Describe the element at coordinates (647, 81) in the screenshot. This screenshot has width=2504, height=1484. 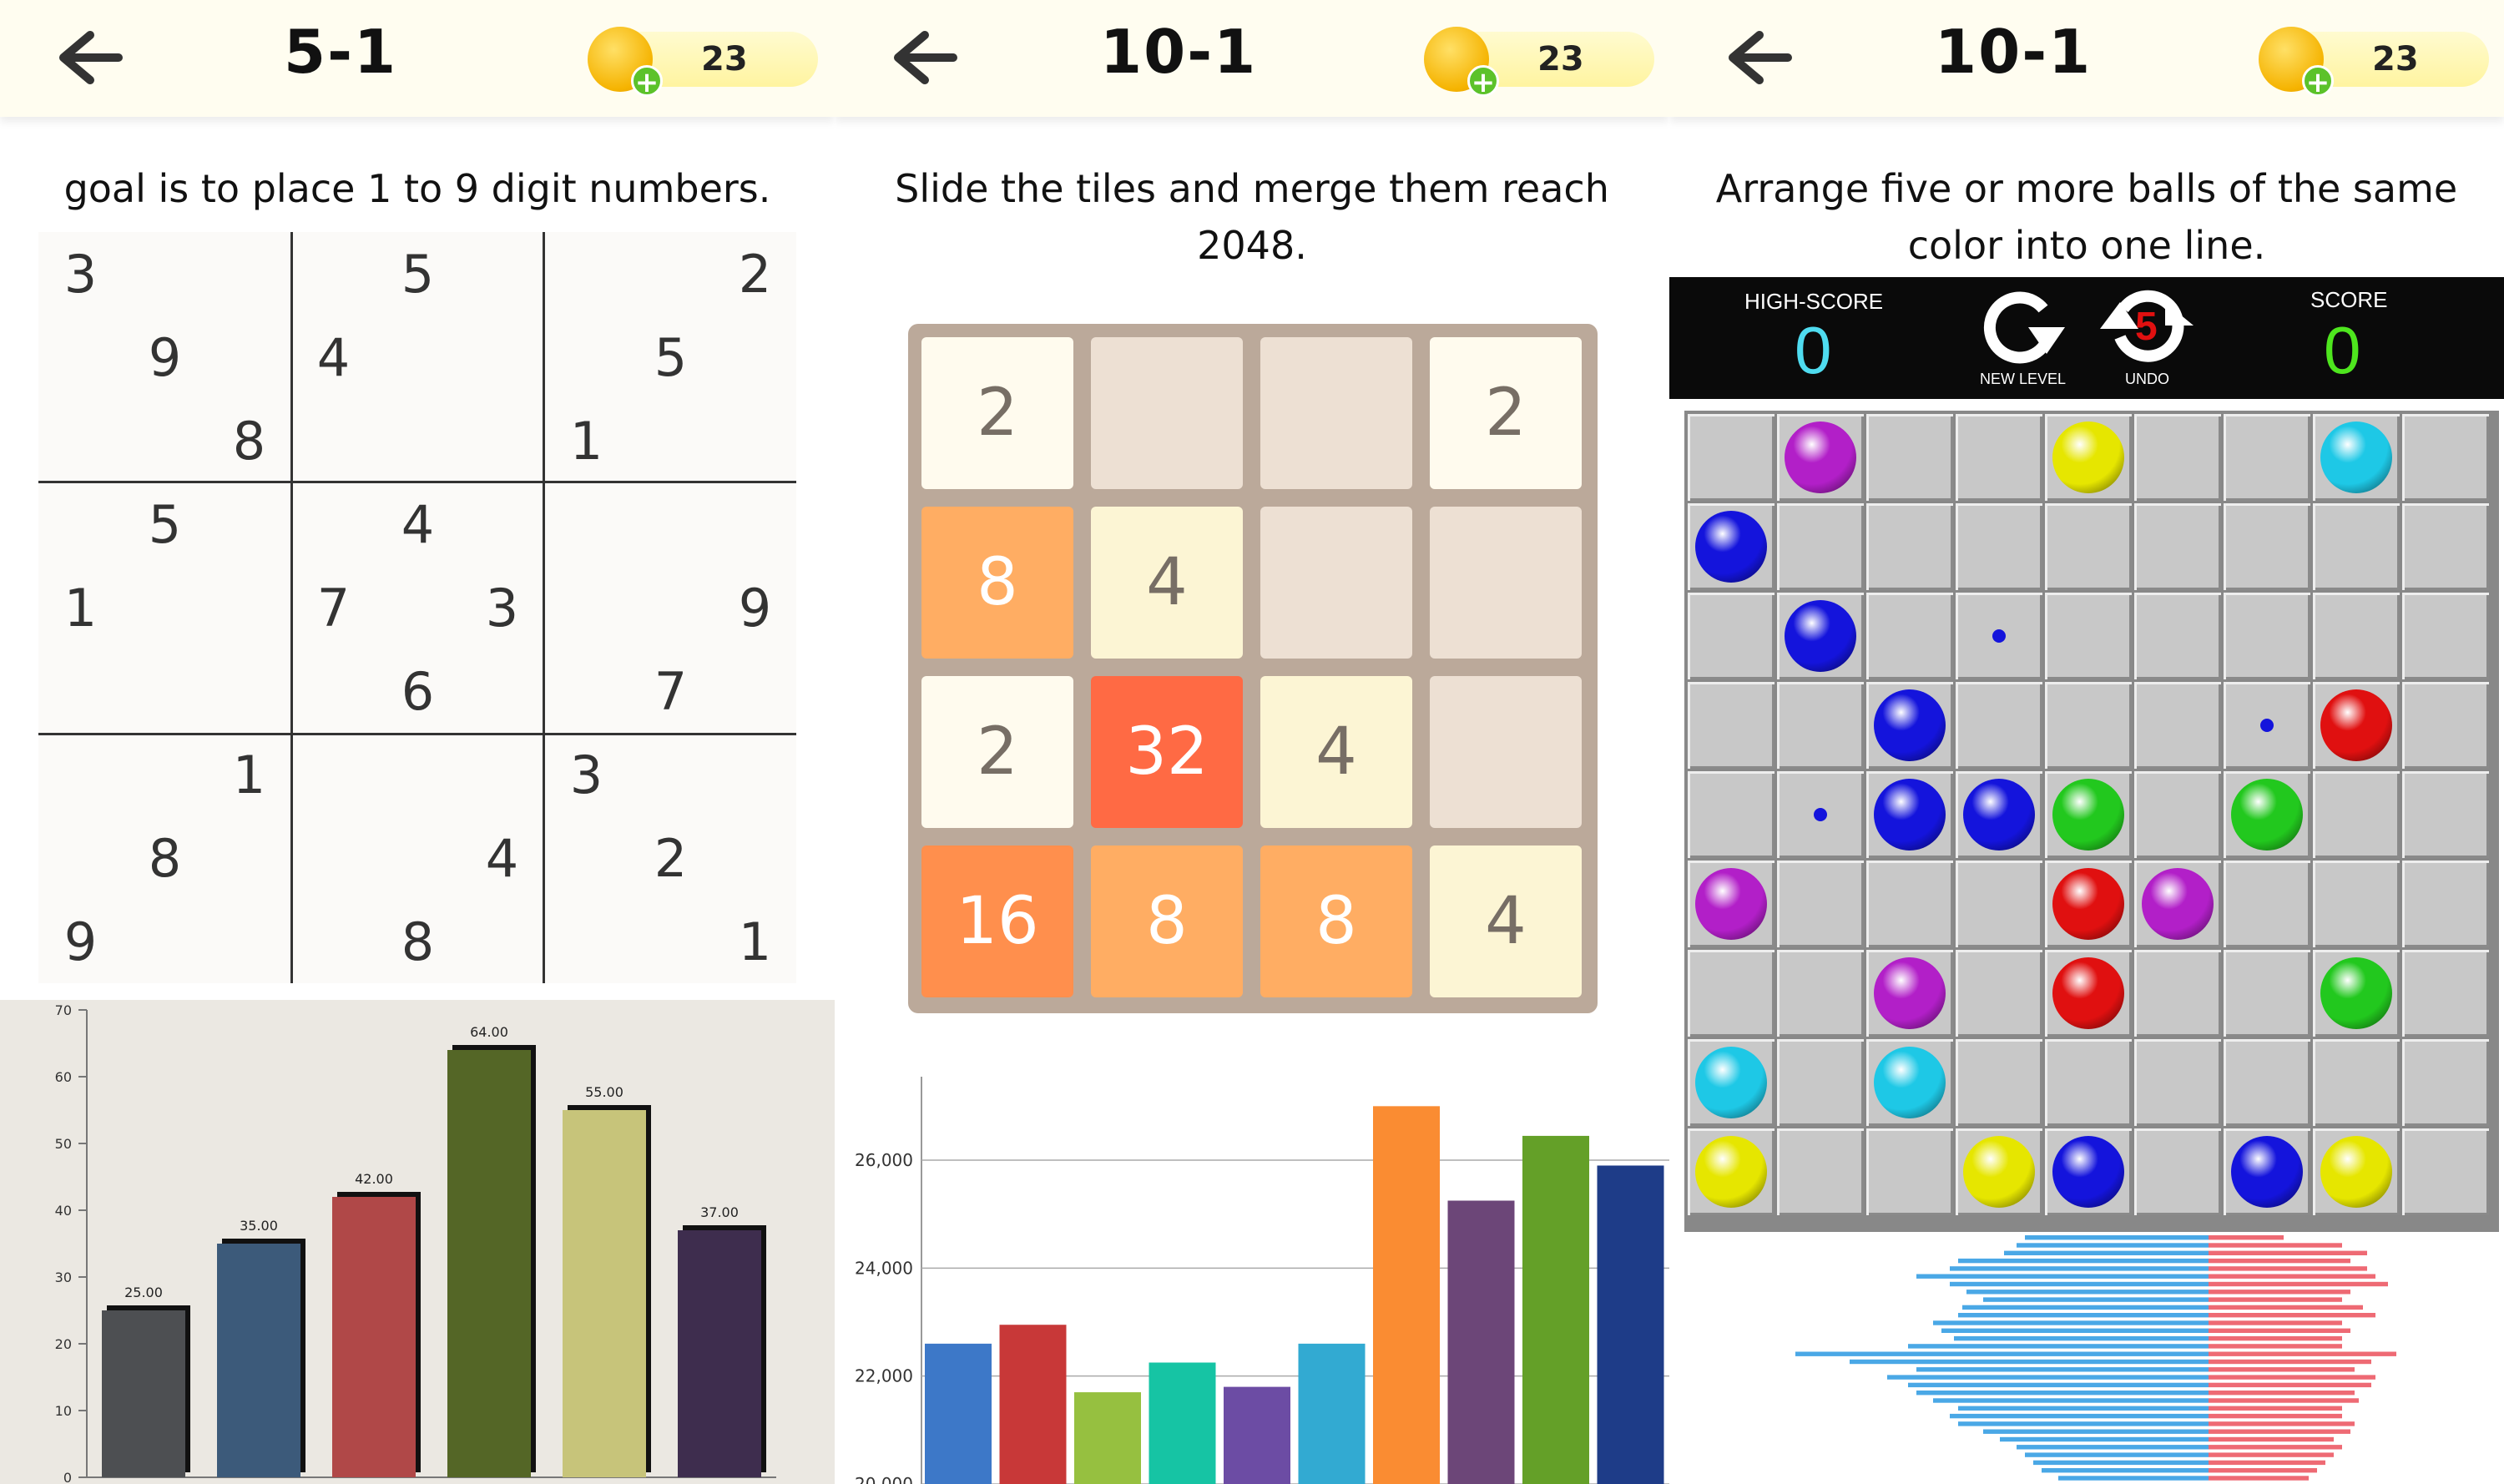
I see `add-coins-icon: +` at that location.